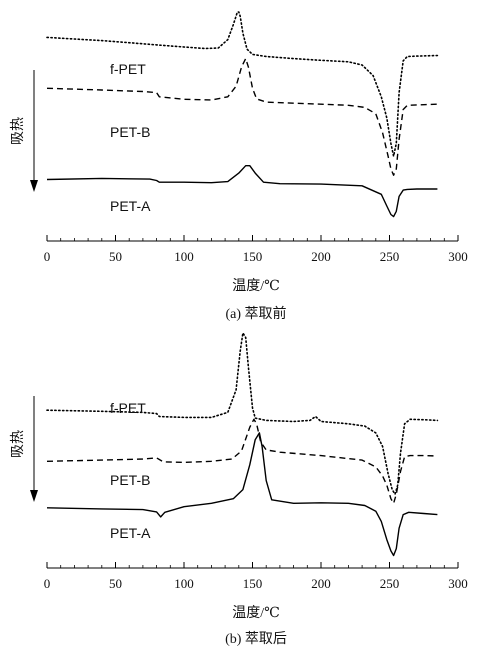 The width and height of the screenshot is (485, 651). What do you see at coordinates (255, 313) in the screenshot?
I see `panel-caption: (a) 萃取前` at bounding box center [255, 313].